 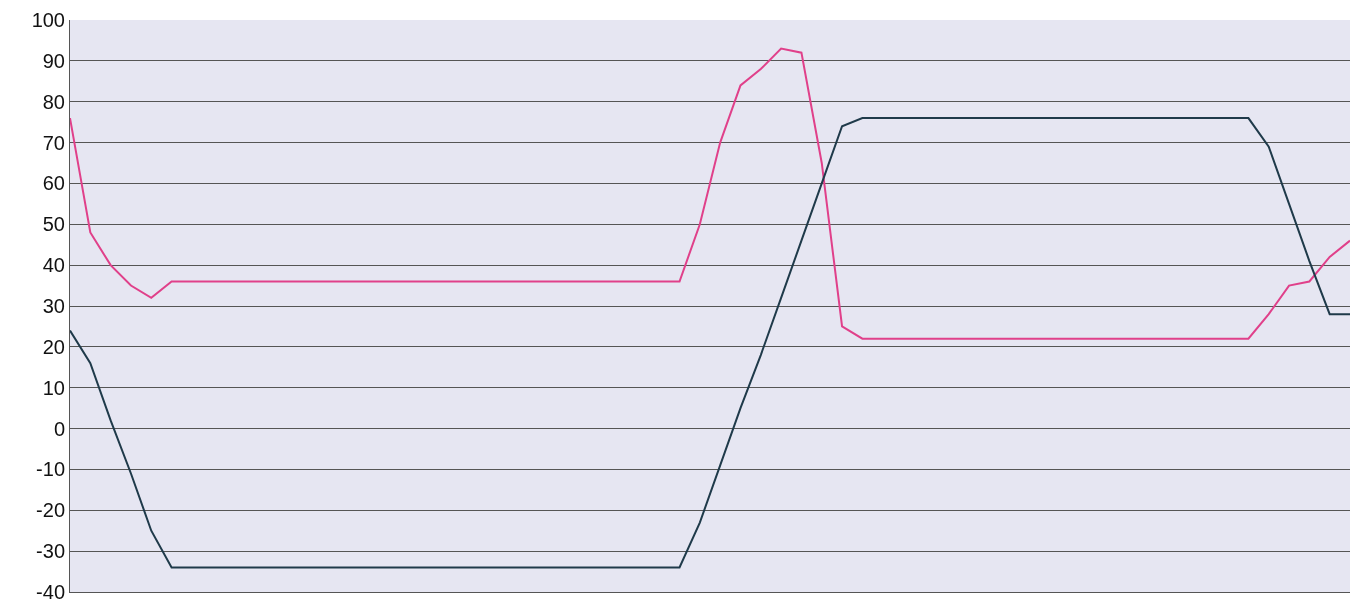 I want to click on y-tick-label: -10, so click(x=50, y=469).